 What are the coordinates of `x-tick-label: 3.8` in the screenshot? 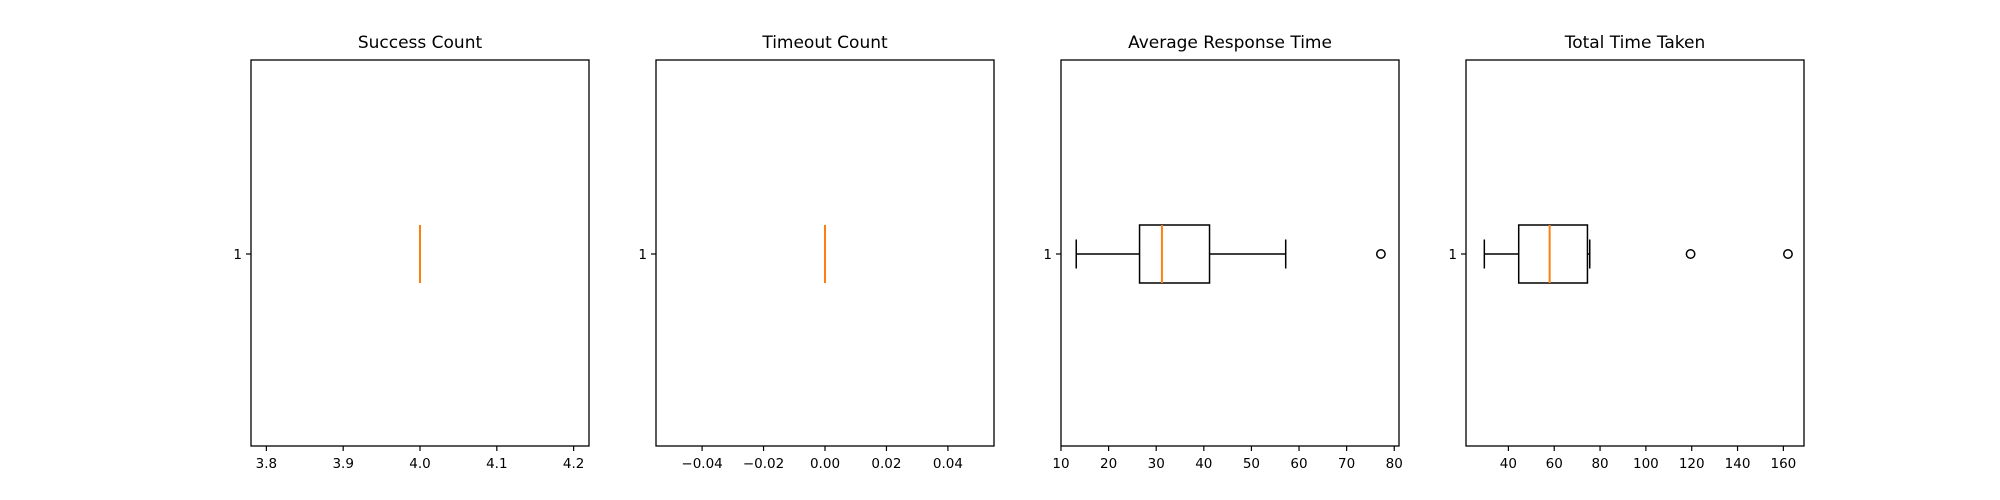 It's located at (266, 464).